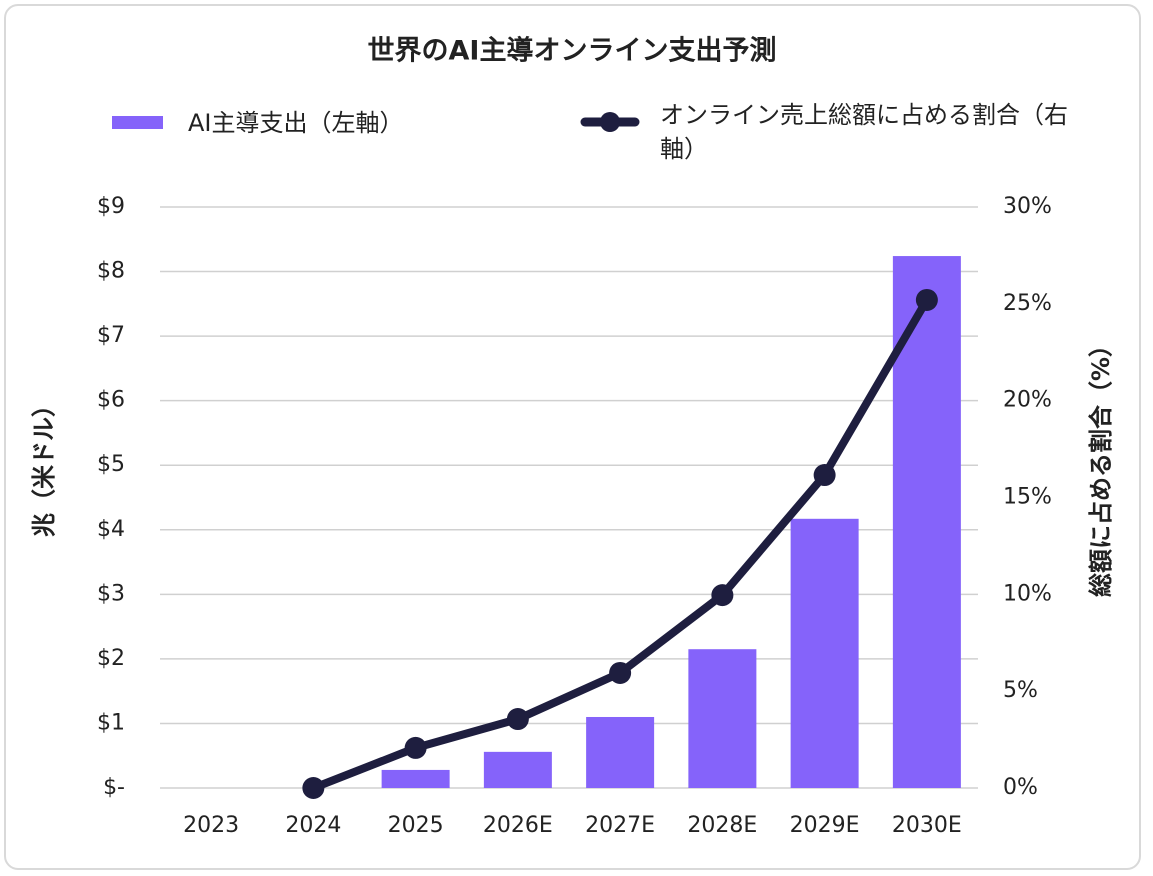  I want to click on y-tick-label: $9, so click(111, 206).